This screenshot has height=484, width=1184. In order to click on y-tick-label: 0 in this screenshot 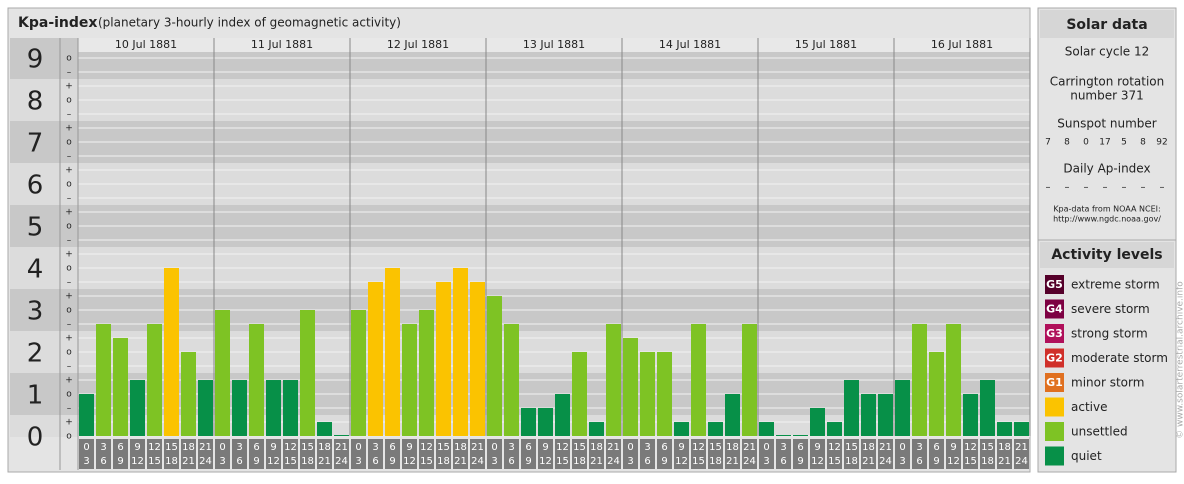, I will do `click(35, 438)`.